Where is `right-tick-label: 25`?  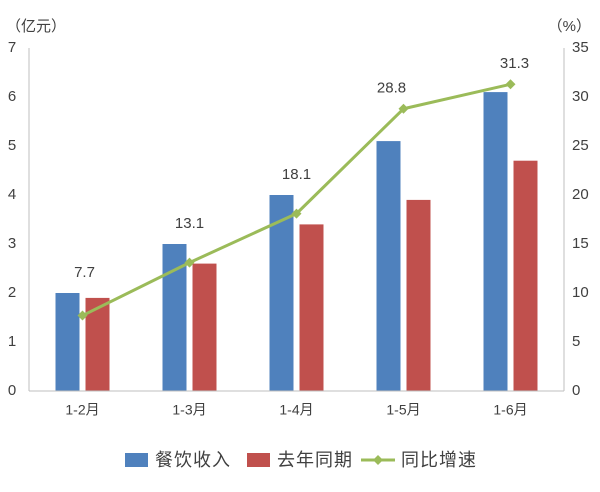
right-tick-label: 25 is located at coordinates (580, 145).